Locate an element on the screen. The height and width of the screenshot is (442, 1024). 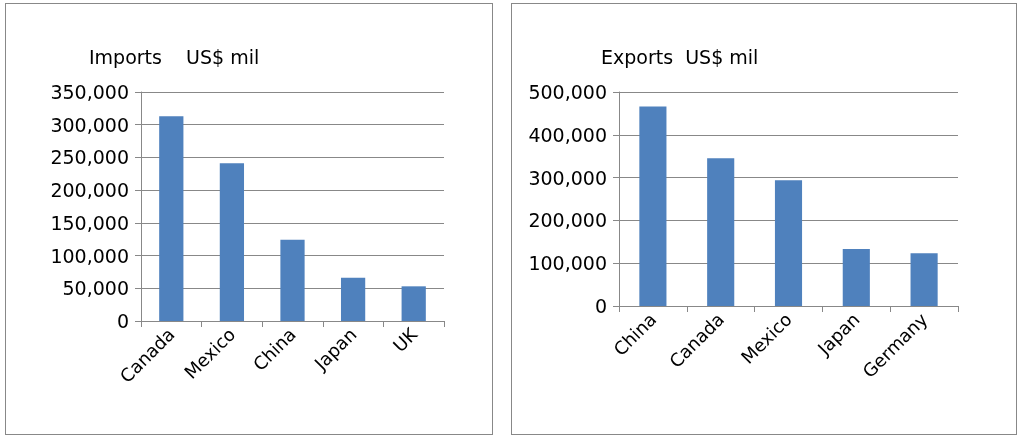
y-tick-label: 500,000 is located at coordinates (567, 92).